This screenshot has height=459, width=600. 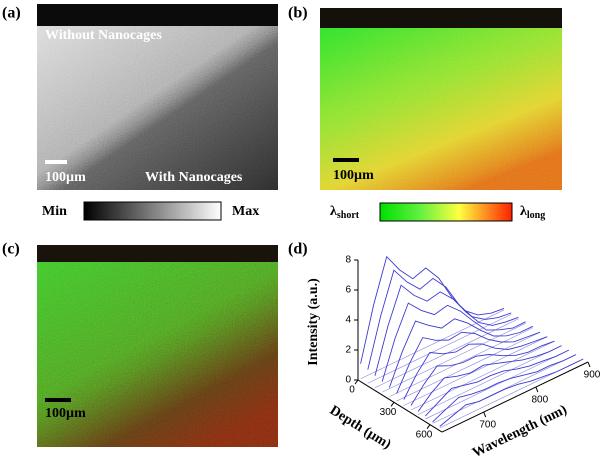 I want to click on y-tick-label: 6, so click(x=348, y=290).